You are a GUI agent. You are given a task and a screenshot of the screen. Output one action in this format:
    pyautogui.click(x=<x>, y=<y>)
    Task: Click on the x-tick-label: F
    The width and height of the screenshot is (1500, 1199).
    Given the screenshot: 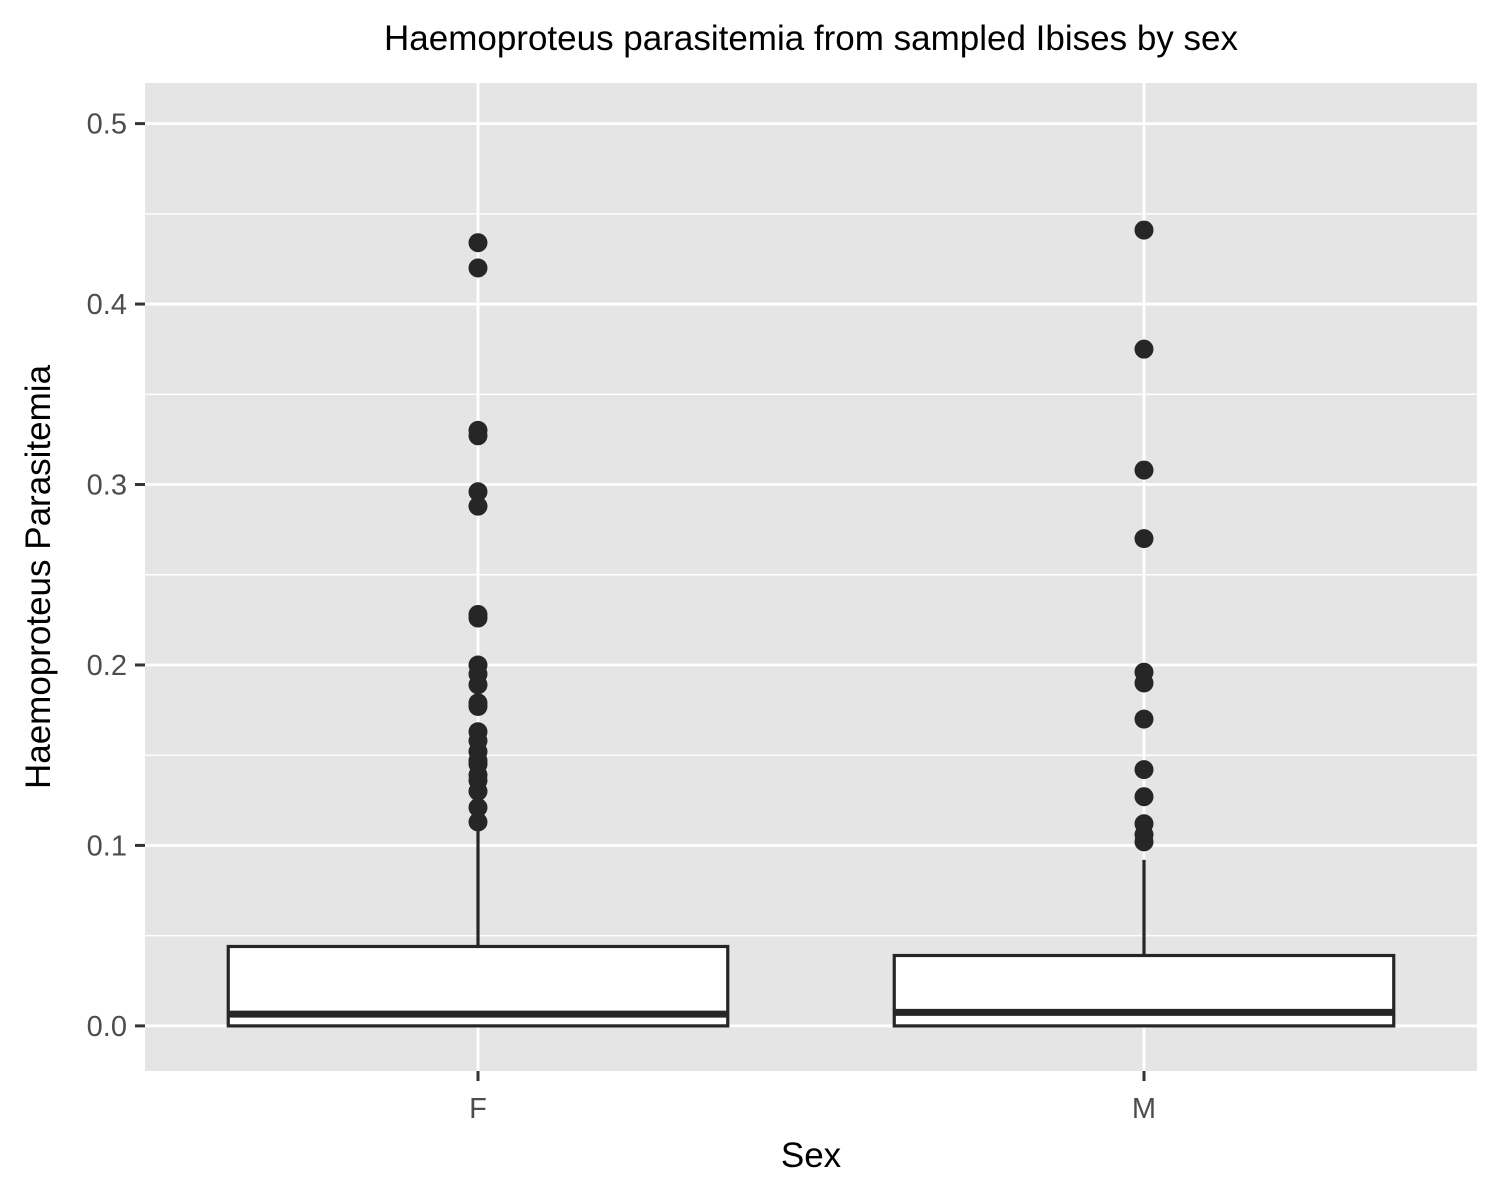 What is the action you would take?
    pyautogui.click(x=478, y=1109)
    